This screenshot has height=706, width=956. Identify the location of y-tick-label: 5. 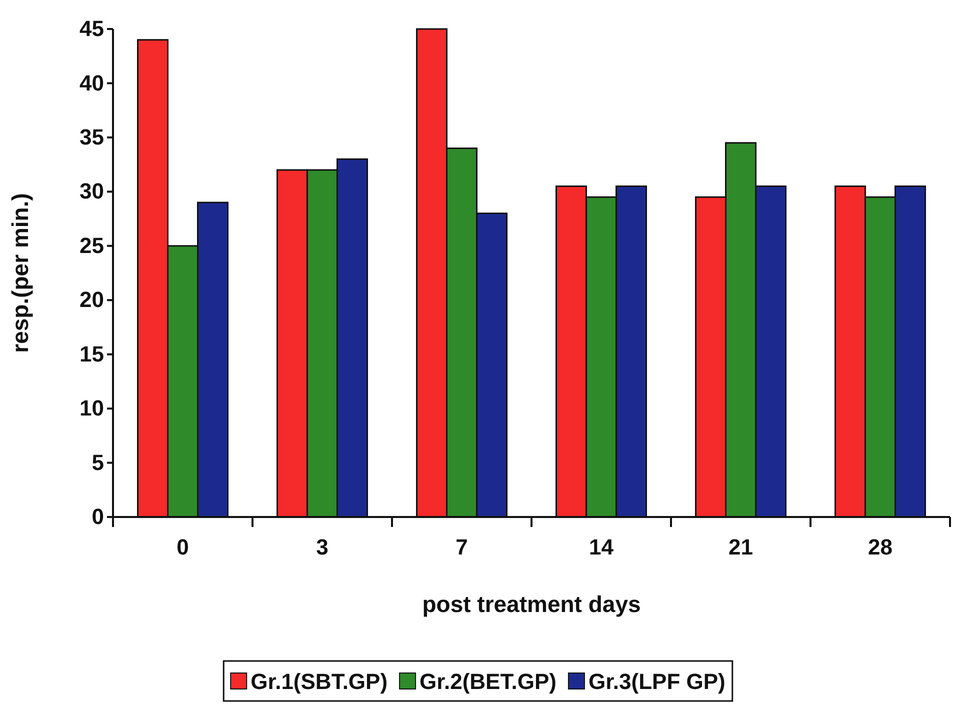
(98, 462).